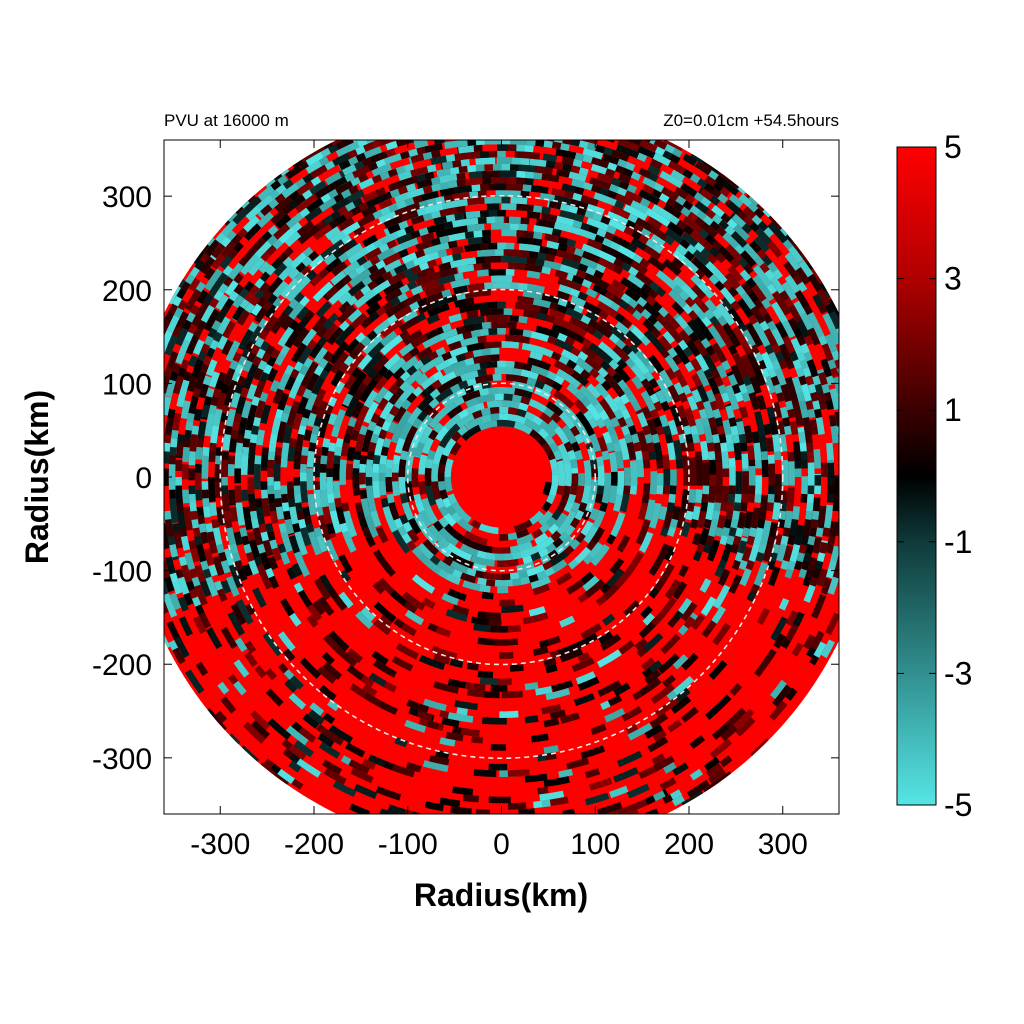  What do you see at coordinates (595, 844) in the screenshot?
I see `x-tick-label: 100` at bounding box center [595, 844].